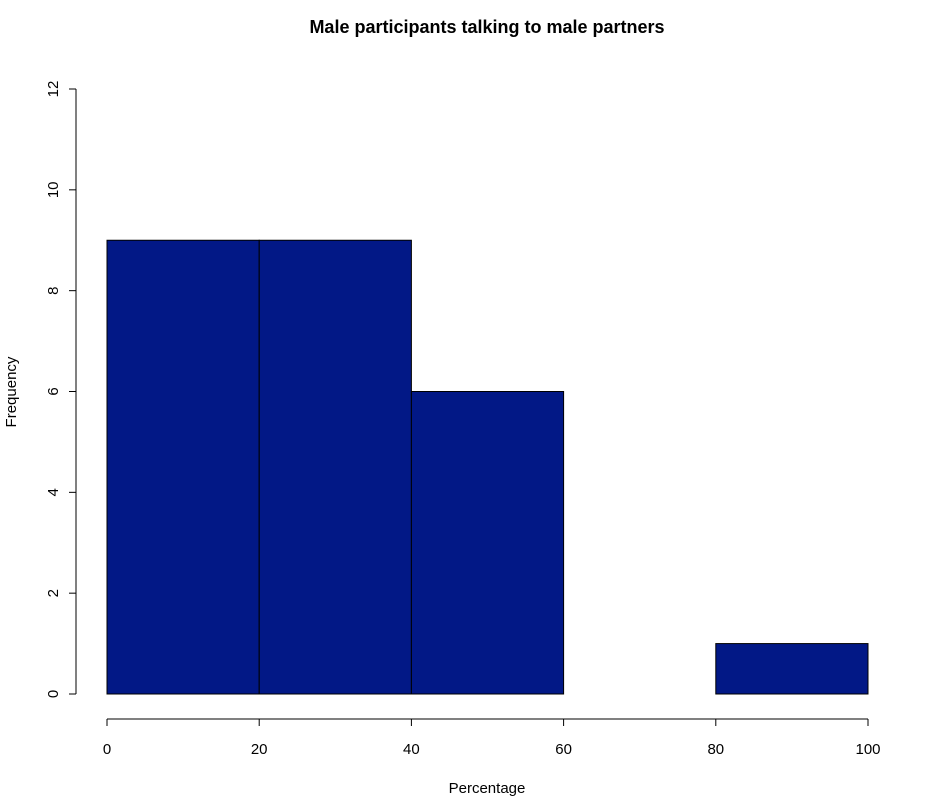 This screenshot has height=810, width=932. What do you see at coordinates (53, 290) in the screenshot?
I see `y-tick-label-8: 8` at bounding box center [53, 290].